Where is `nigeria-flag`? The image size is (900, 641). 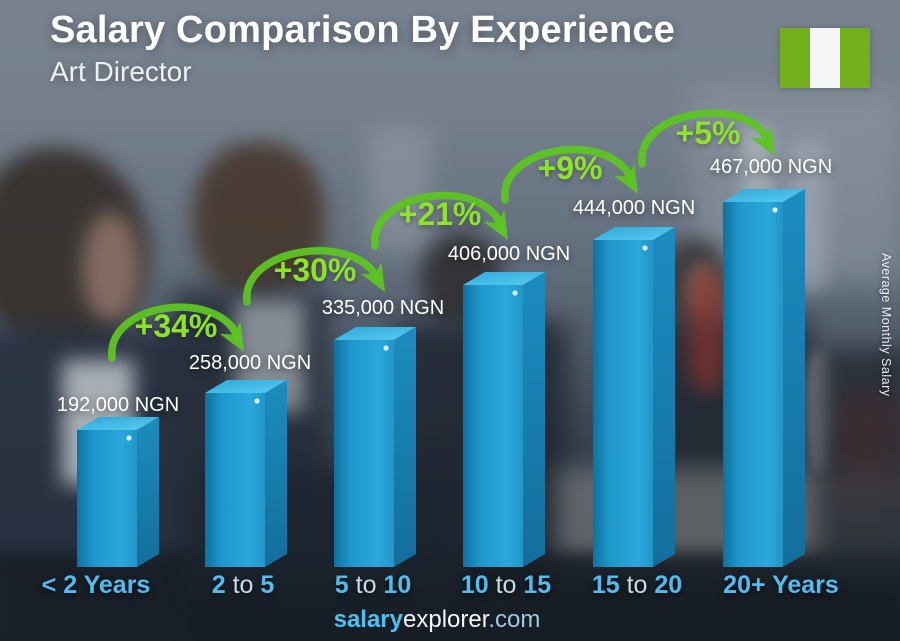
nigeria-flag is located at coordinates (825, 58).